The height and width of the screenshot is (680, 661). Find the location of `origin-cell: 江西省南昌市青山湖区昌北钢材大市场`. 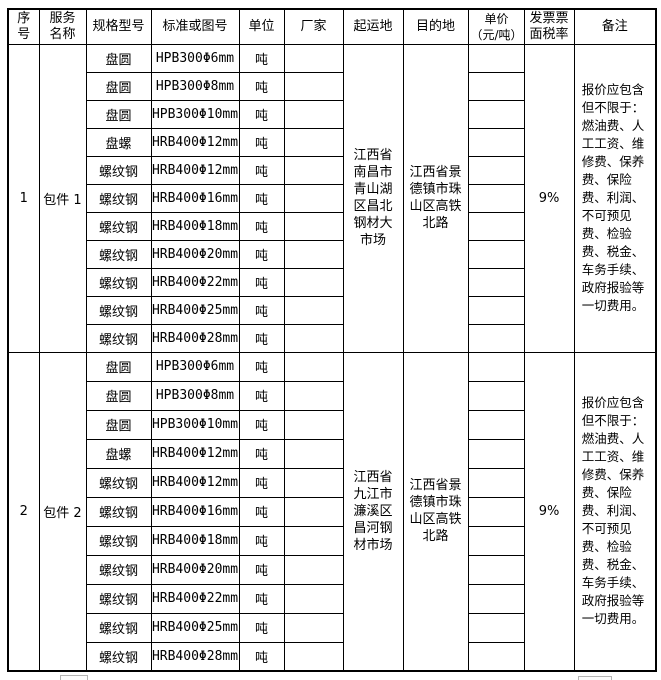

origin-cell: 江西省南昌市青山湖区昌北钢材大市场 is located at coordinates (373, 198).